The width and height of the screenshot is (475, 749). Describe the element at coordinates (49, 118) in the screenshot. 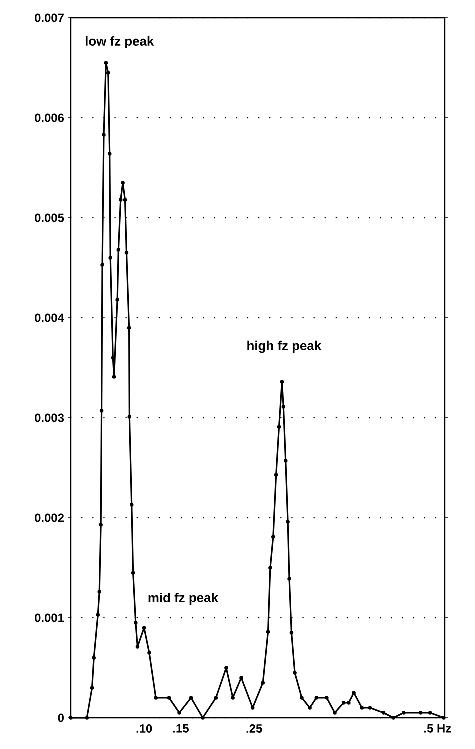

I see `y-tick-label: 0.006` at that location.